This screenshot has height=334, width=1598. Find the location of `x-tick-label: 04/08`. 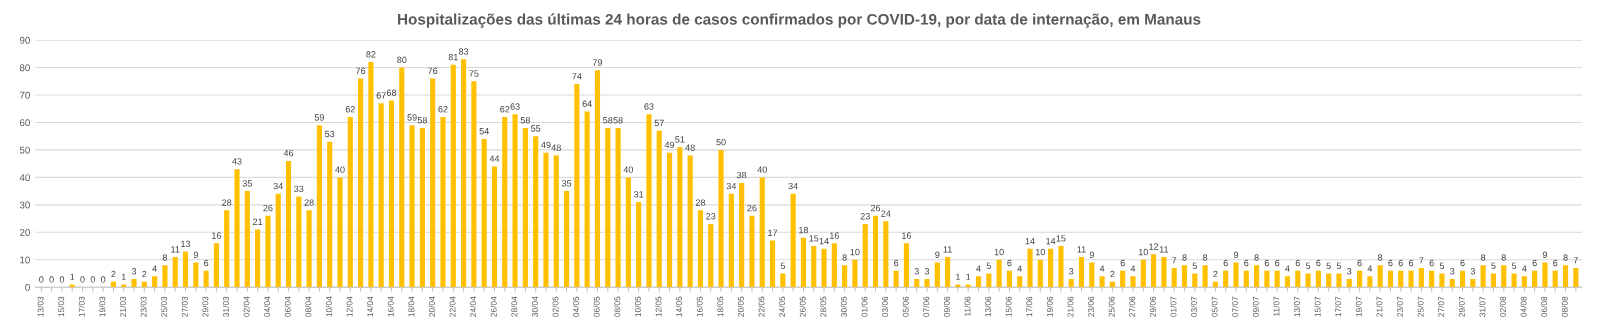

x-tick-label: 04/08 is located at coordinates (1523, 306).